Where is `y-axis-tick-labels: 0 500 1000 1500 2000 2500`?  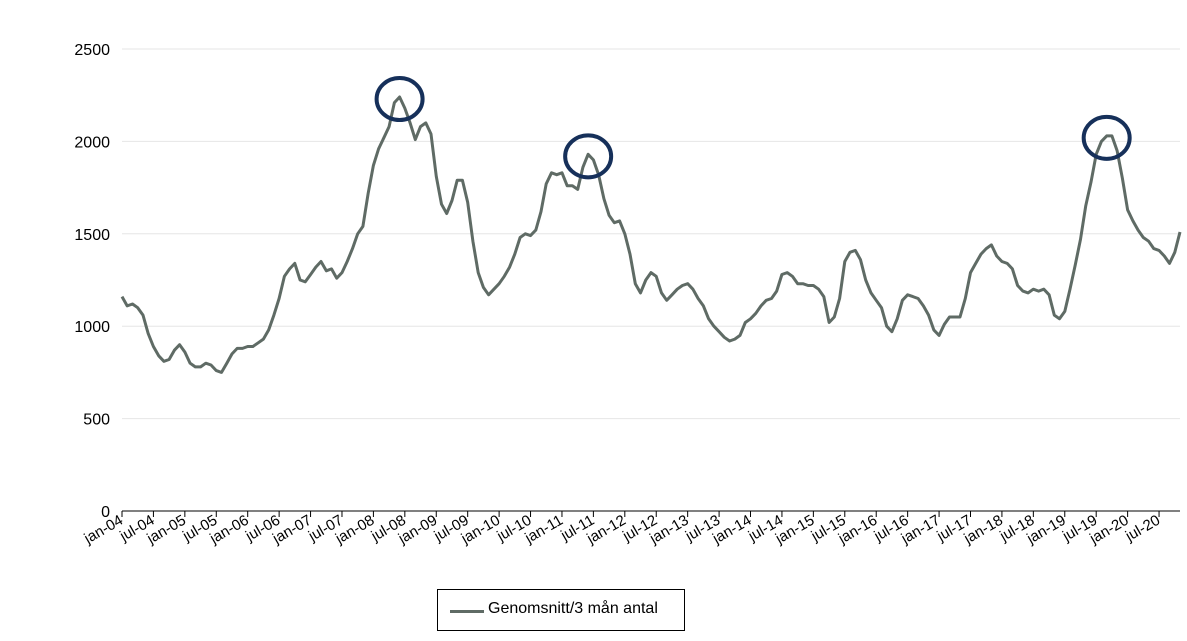 y-axis-tick-labels: 0 500 1000 1500 2000 2500 is located at coordinates (92, 281).